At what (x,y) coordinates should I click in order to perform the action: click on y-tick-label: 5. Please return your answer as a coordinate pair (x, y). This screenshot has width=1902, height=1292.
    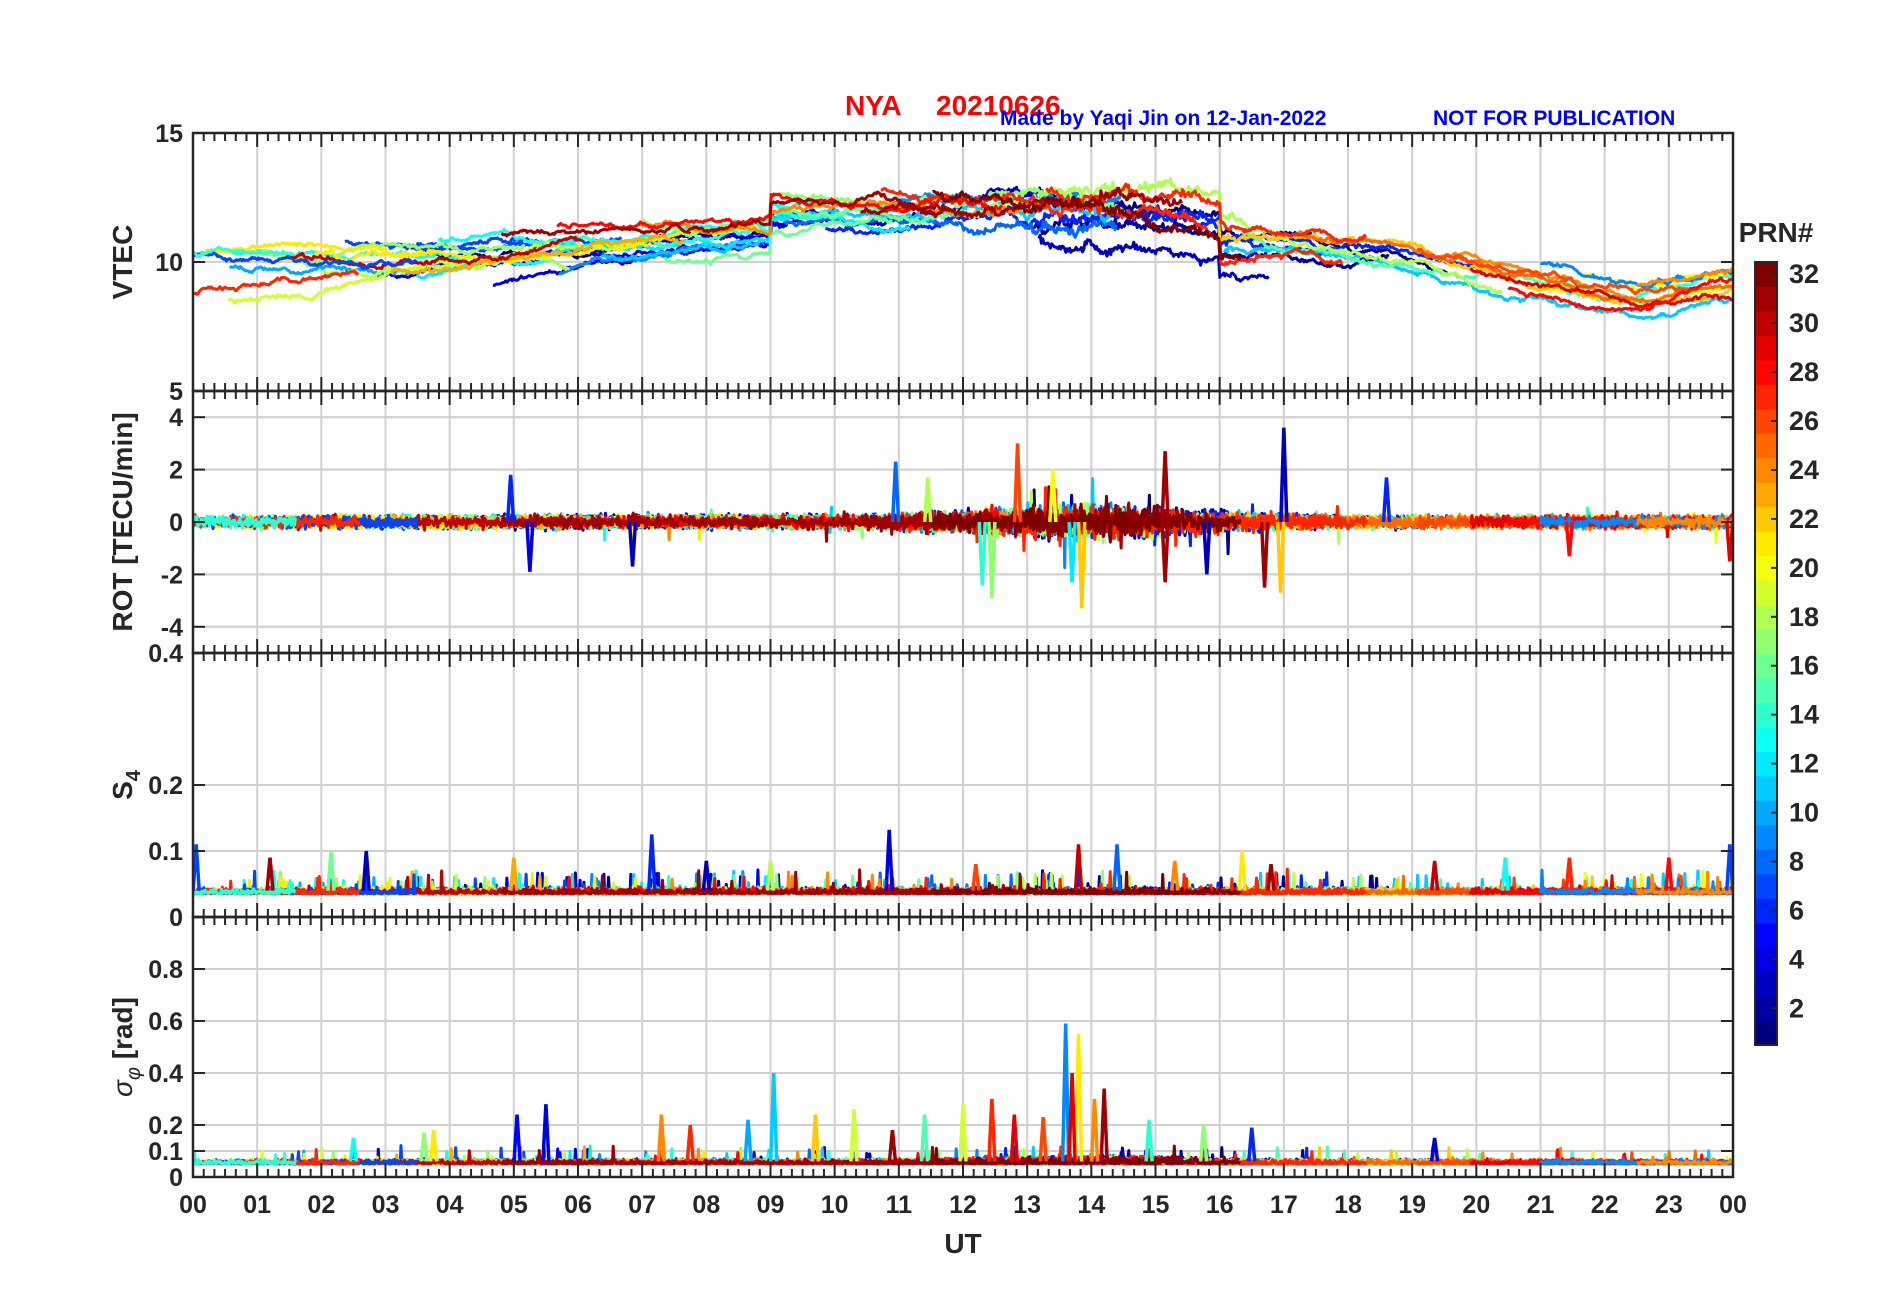
    Looking at the image, I should click on (176, 392).